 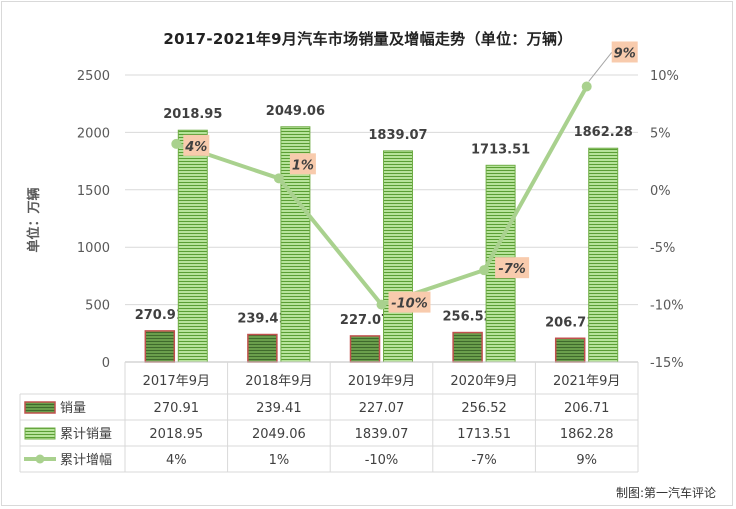 I want to click on table-cell: 1839.07, so click(x=382, y=434).